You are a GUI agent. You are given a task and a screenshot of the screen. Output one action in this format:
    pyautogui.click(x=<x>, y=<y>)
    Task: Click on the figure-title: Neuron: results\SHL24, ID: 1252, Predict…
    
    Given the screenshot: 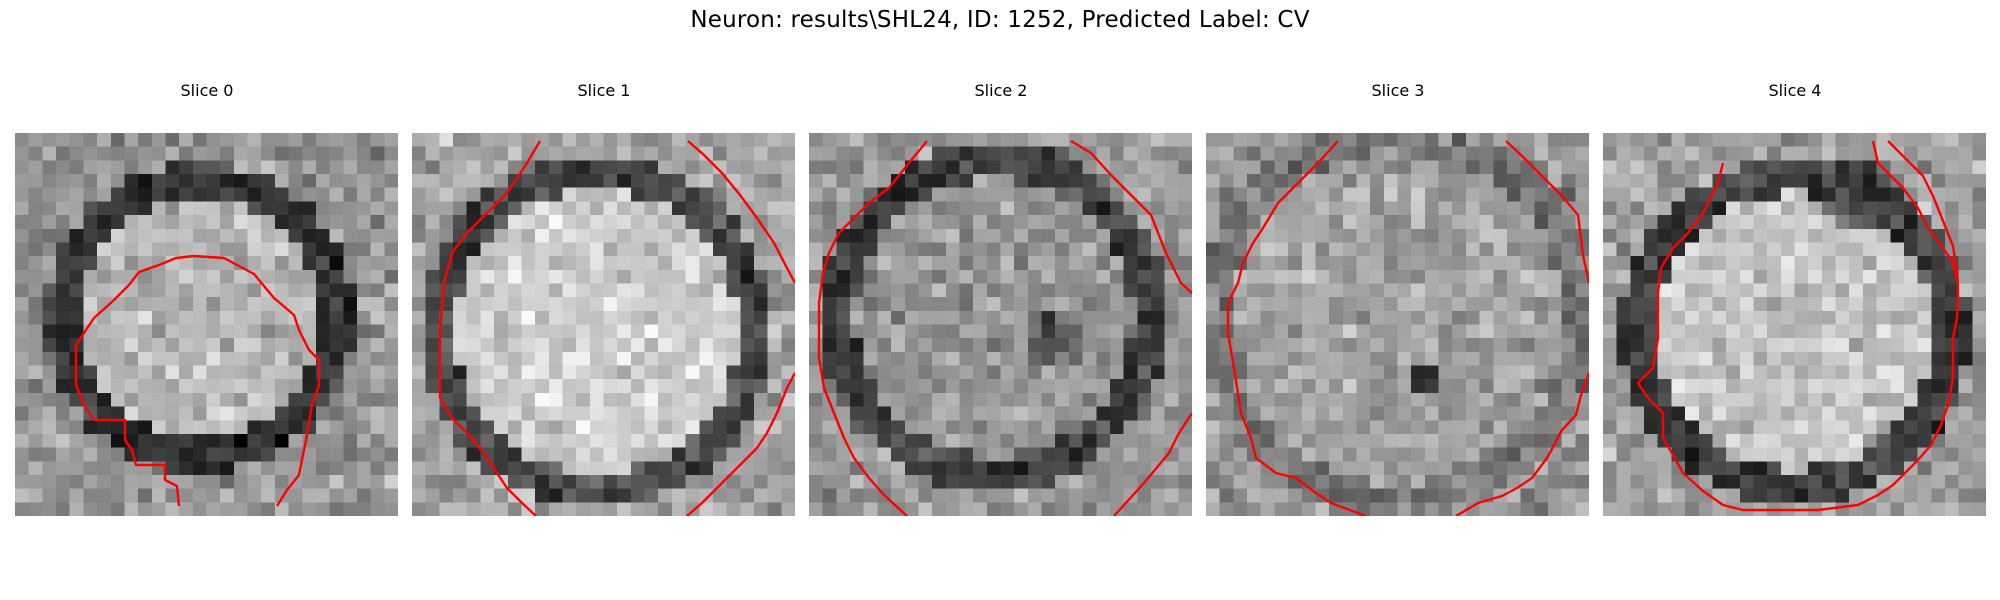 What is the action you would take?
    pyautogui.click(x=1000, y=20)
    